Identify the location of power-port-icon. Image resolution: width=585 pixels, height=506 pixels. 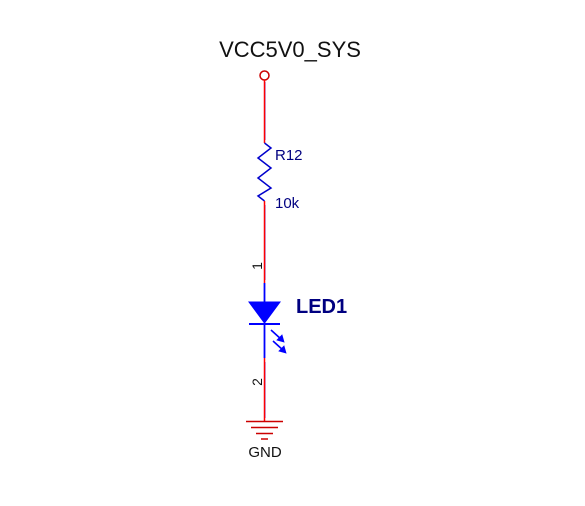
(264, 75).